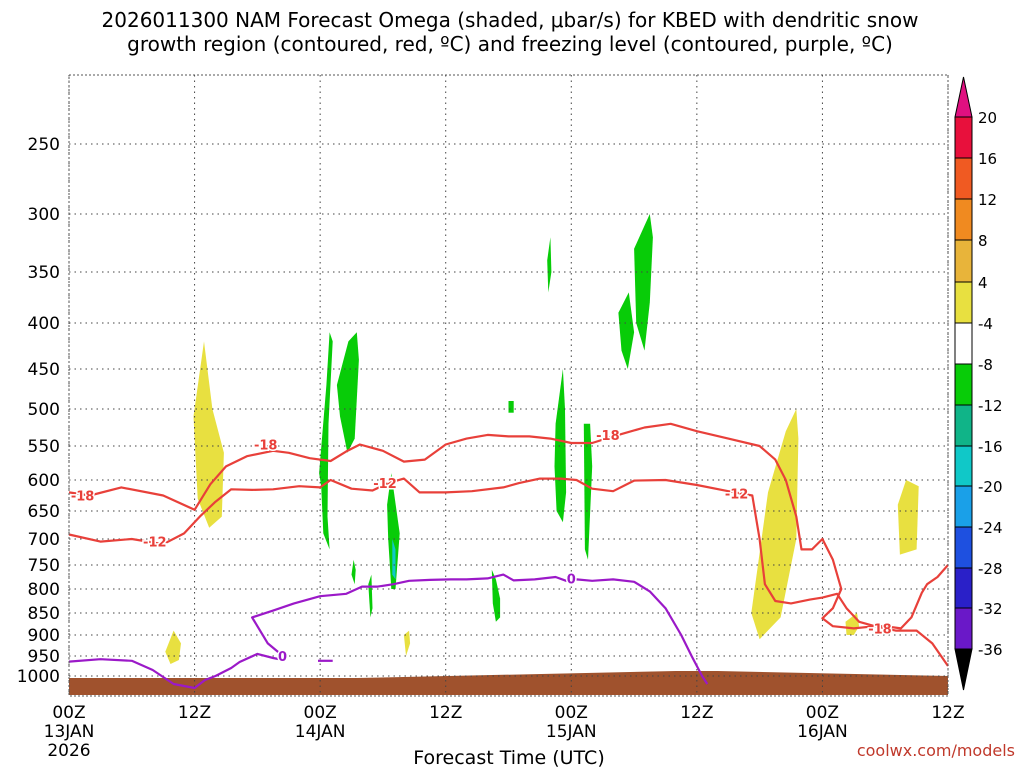  What do you see at coordinates (571, 579) in the screenshot?
I see `contour-label-extra-5: 0` at bounding box center [571, 579].